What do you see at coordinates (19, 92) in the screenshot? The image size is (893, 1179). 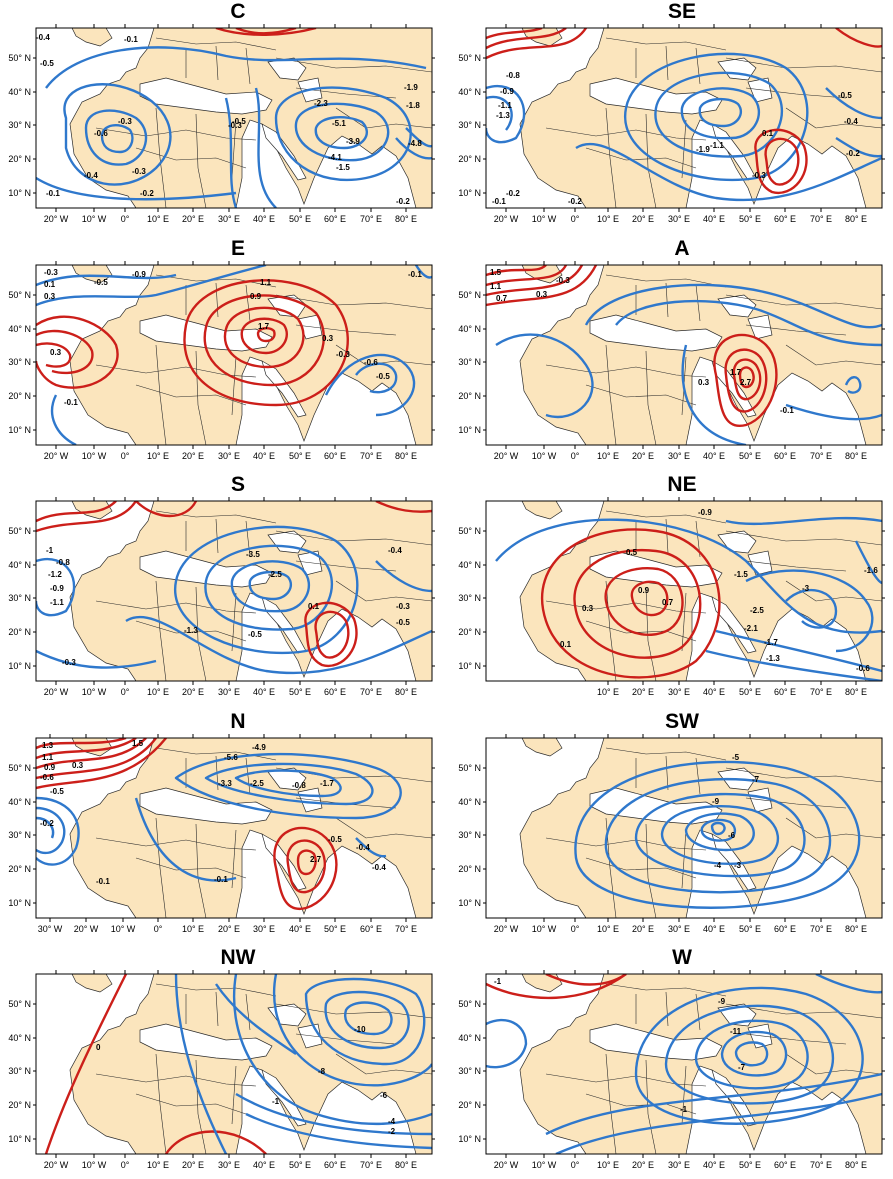 I see `latitude-label: 40° N` at bounding box center [19, 92].